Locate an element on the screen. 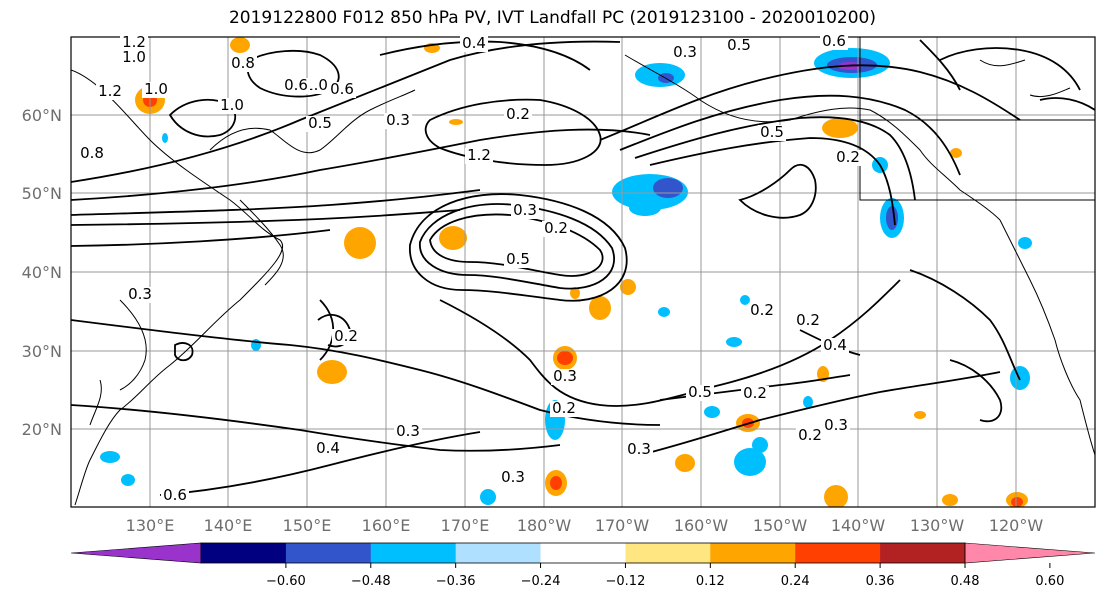  colorbar-tick-label: 0.12 is located at coordinates (710, 581).